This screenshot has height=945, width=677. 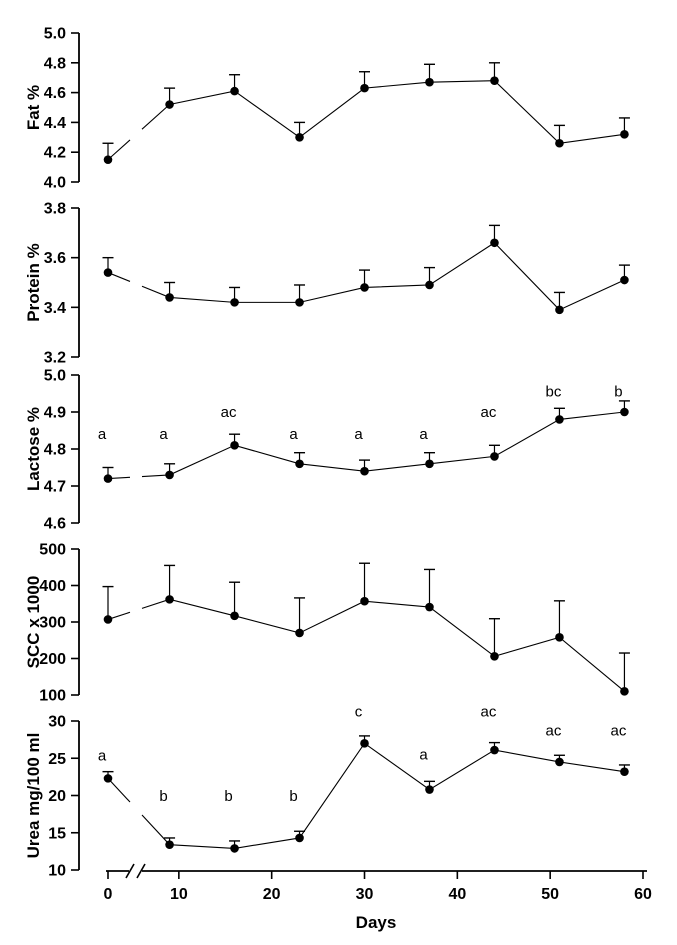 What do you see at coordinates (57, 722) in the screenshot?
I see `y-tick-label: 30` at bounding box center [57, 722].